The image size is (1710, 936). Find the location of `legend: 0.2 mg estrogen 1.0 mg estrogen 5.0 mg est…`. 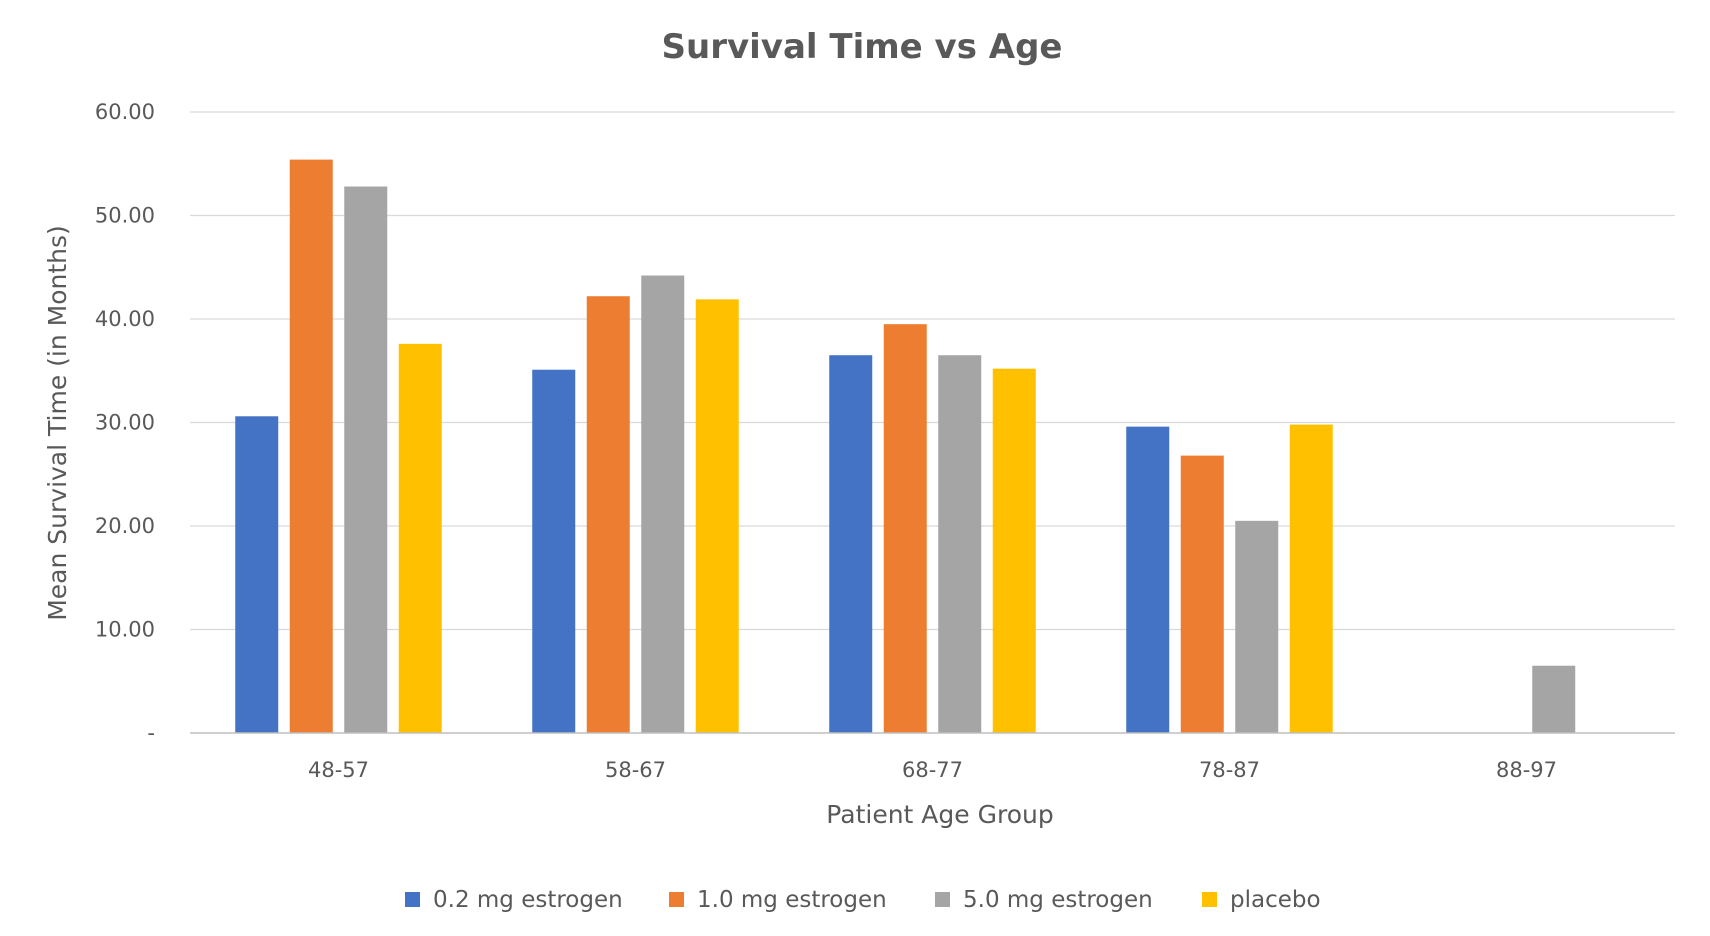

legend: 0.2 mg estrogen 1.0 mg estrogen 5.0 mg est… is located at coordinates (863, 900).